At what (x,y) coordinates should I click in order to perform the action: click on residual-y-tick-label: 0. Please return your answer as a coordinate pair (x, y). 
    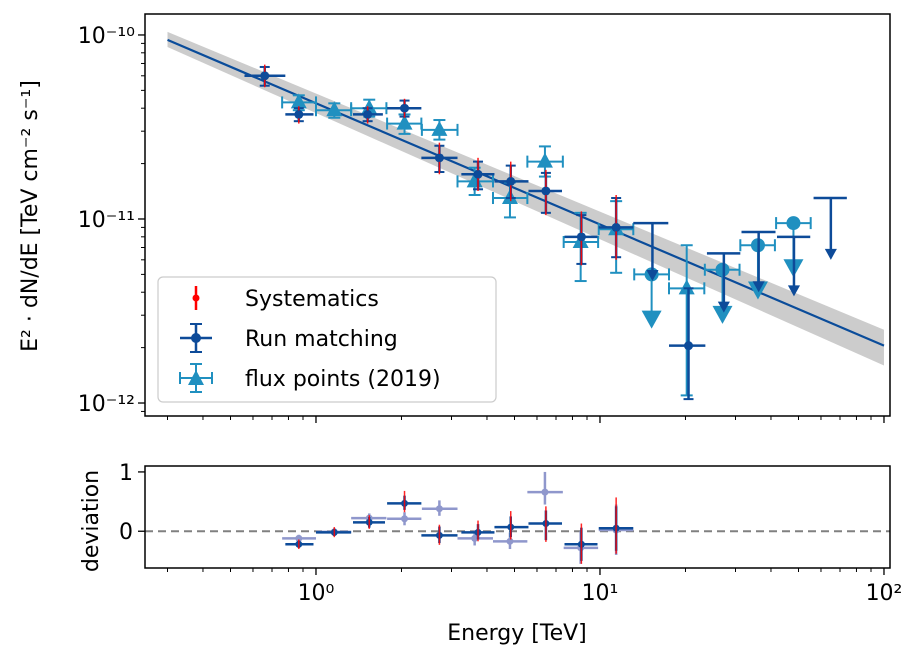
    Looking at the image, I should click on (126, 532).